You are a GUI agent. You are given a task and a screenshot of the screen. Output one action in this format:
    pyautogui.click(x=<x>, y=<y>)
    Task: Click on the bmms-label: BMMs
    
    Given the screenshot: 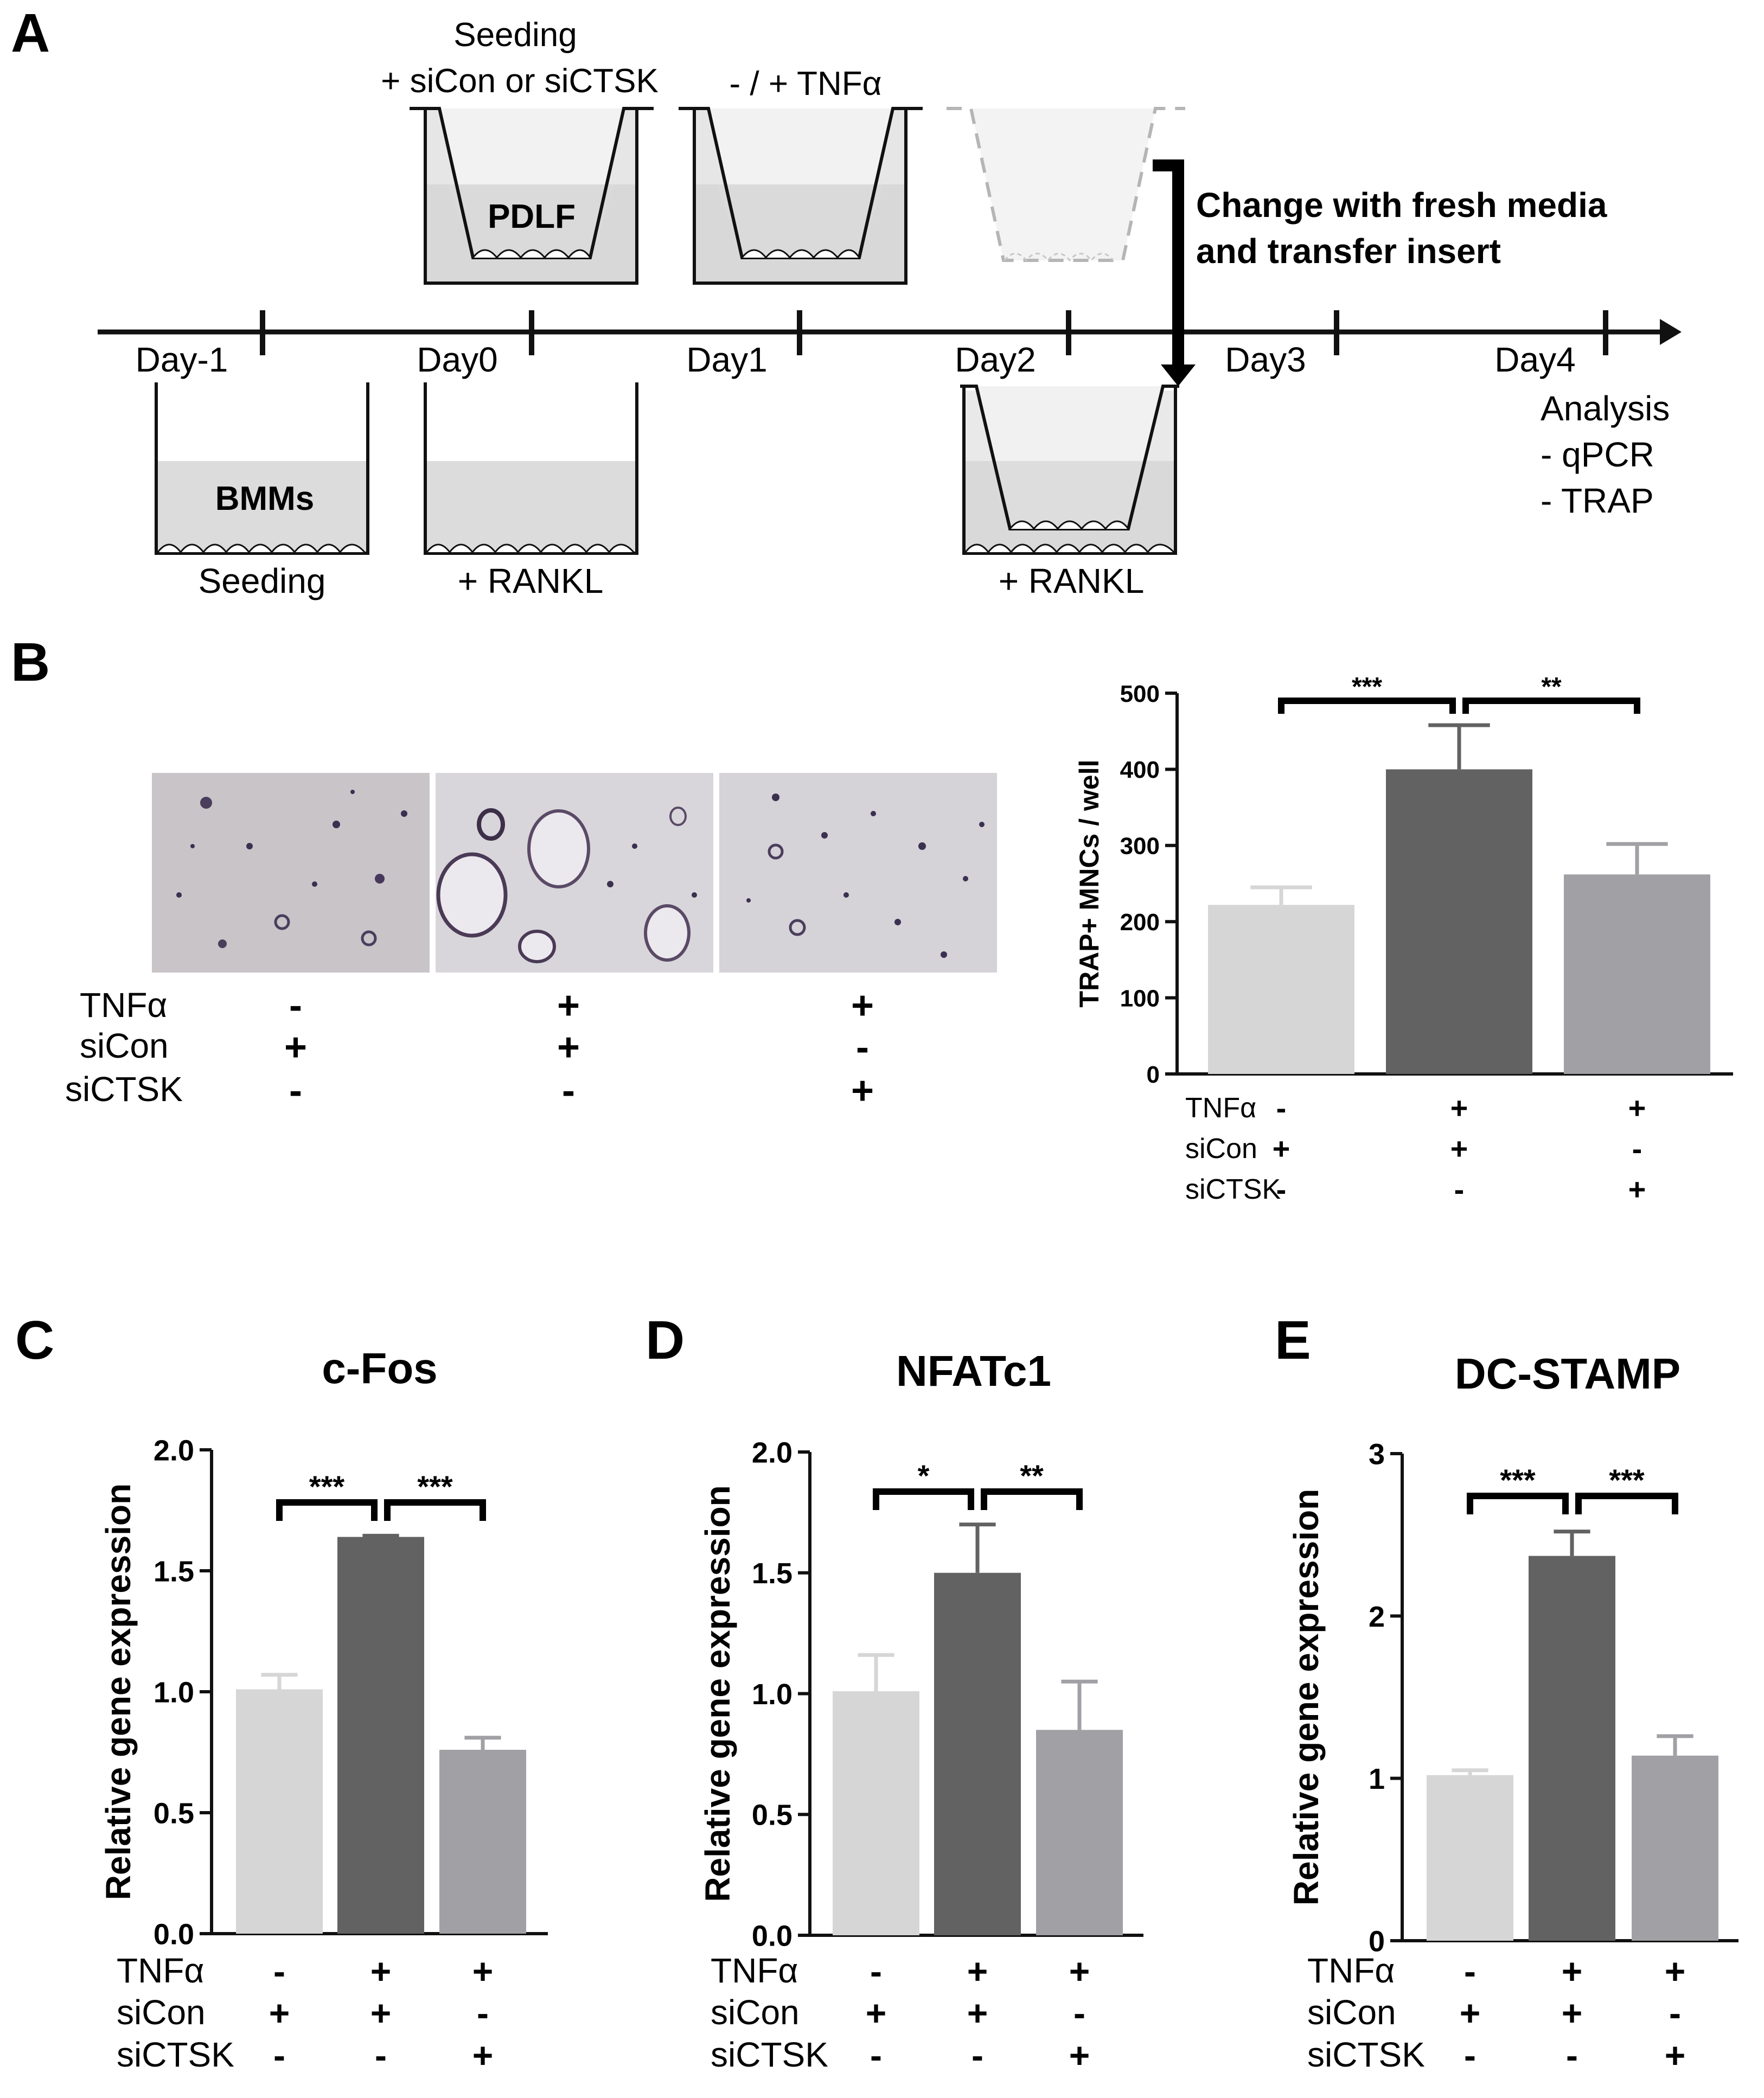 What is the action you would take?
    pyautogui.click(x=265, y=498)
    